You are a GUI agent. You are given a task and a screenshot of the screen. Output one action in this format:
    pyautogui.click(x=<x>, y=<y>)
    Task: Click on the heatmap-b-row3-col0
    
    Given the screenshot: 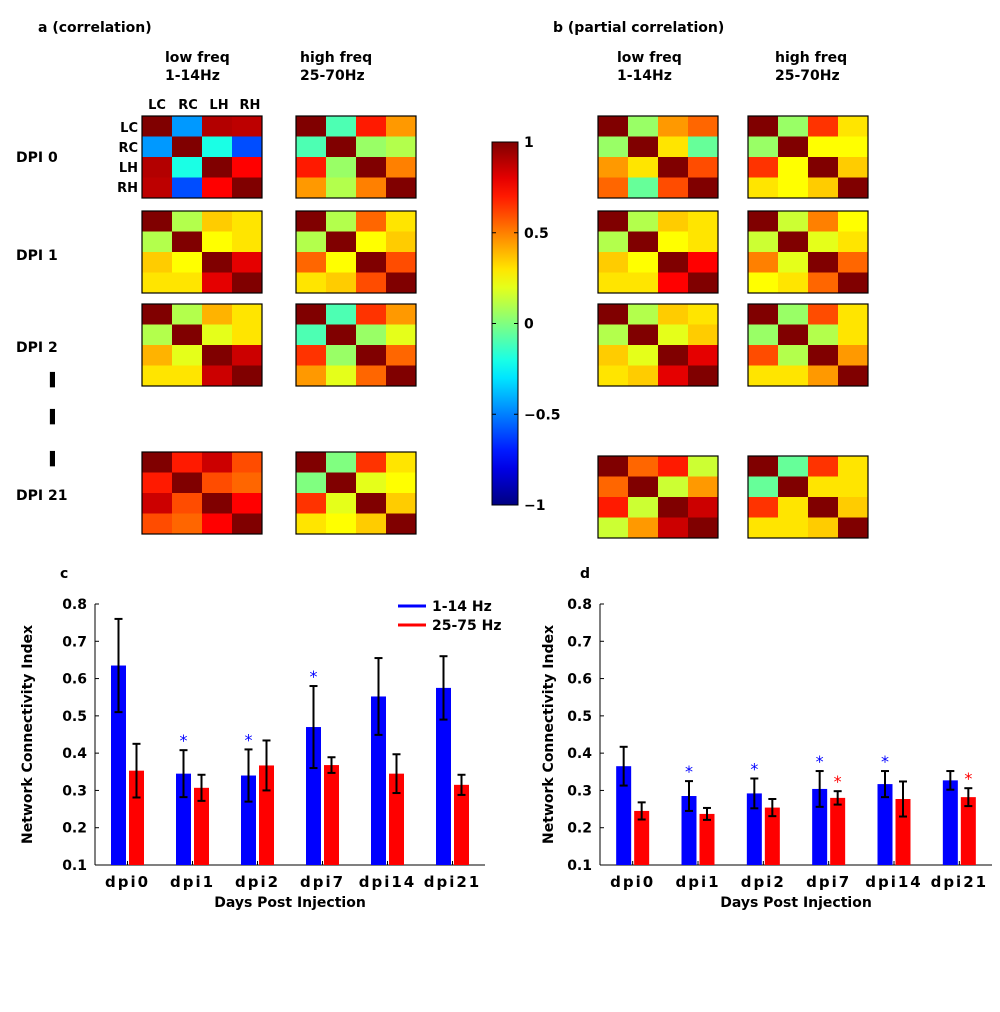 What is the action you would take?
    pyautogui.click(x=658, y=497)
    